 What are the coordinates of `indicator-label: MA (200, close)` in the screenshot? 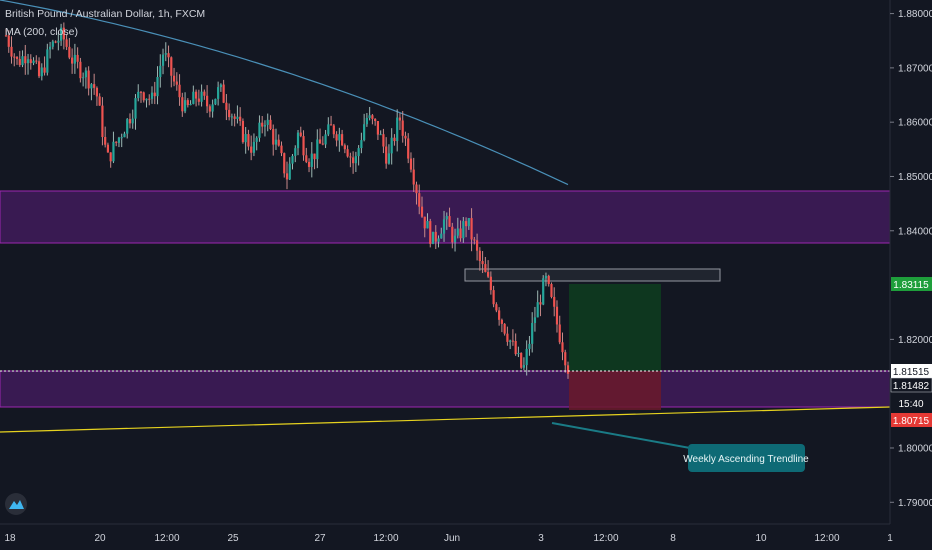 It's located at (41, 32).